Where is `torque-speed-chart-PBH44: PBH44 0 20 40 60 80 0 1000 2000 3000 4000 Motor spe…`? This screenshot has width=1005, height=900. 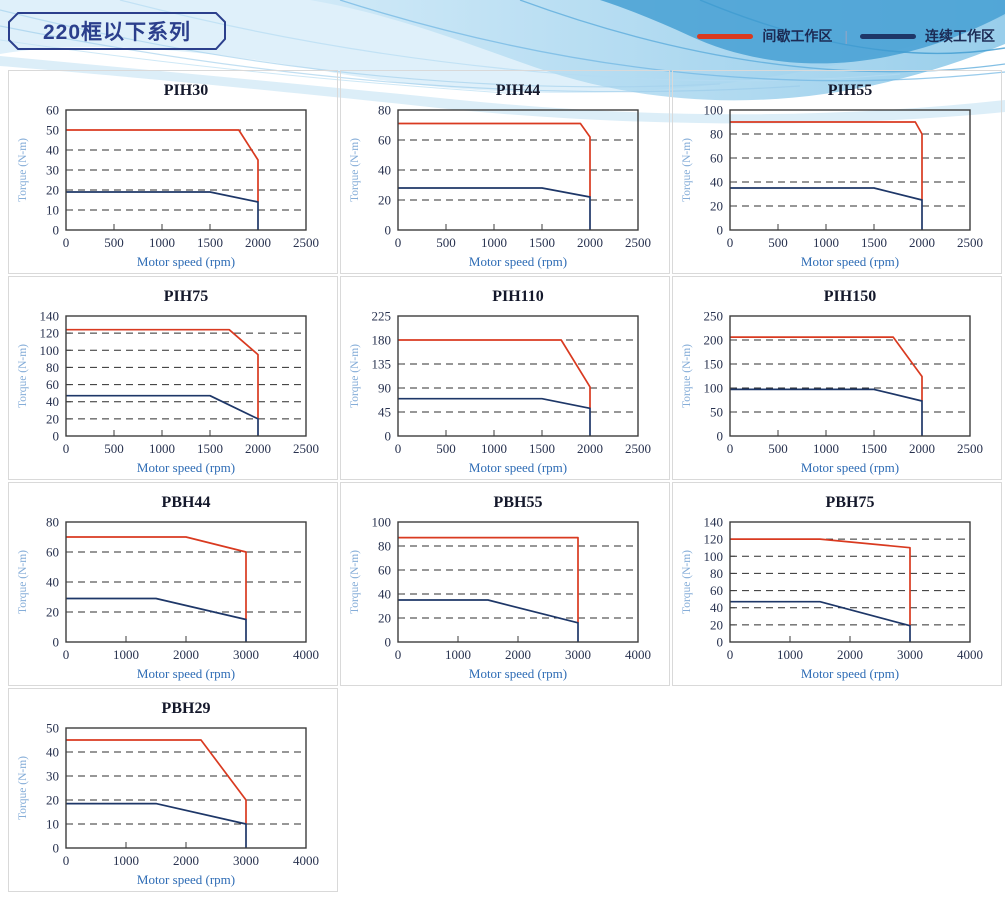
torque-speed-chart-PBH44: PBH44 0 20 40 60 80 0 1000 2000 3000 4000 Motor spe… is located at coordinates (168, 587).